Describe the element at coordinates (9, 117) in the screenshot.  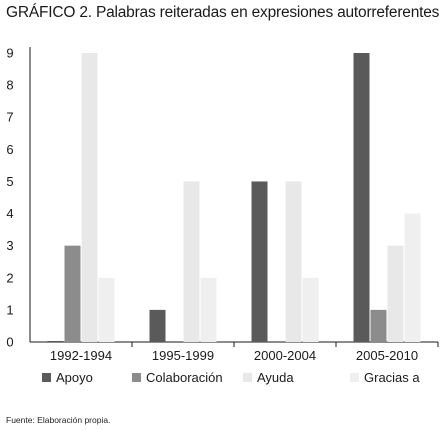
I see `y-tick-label: 7` at that location.